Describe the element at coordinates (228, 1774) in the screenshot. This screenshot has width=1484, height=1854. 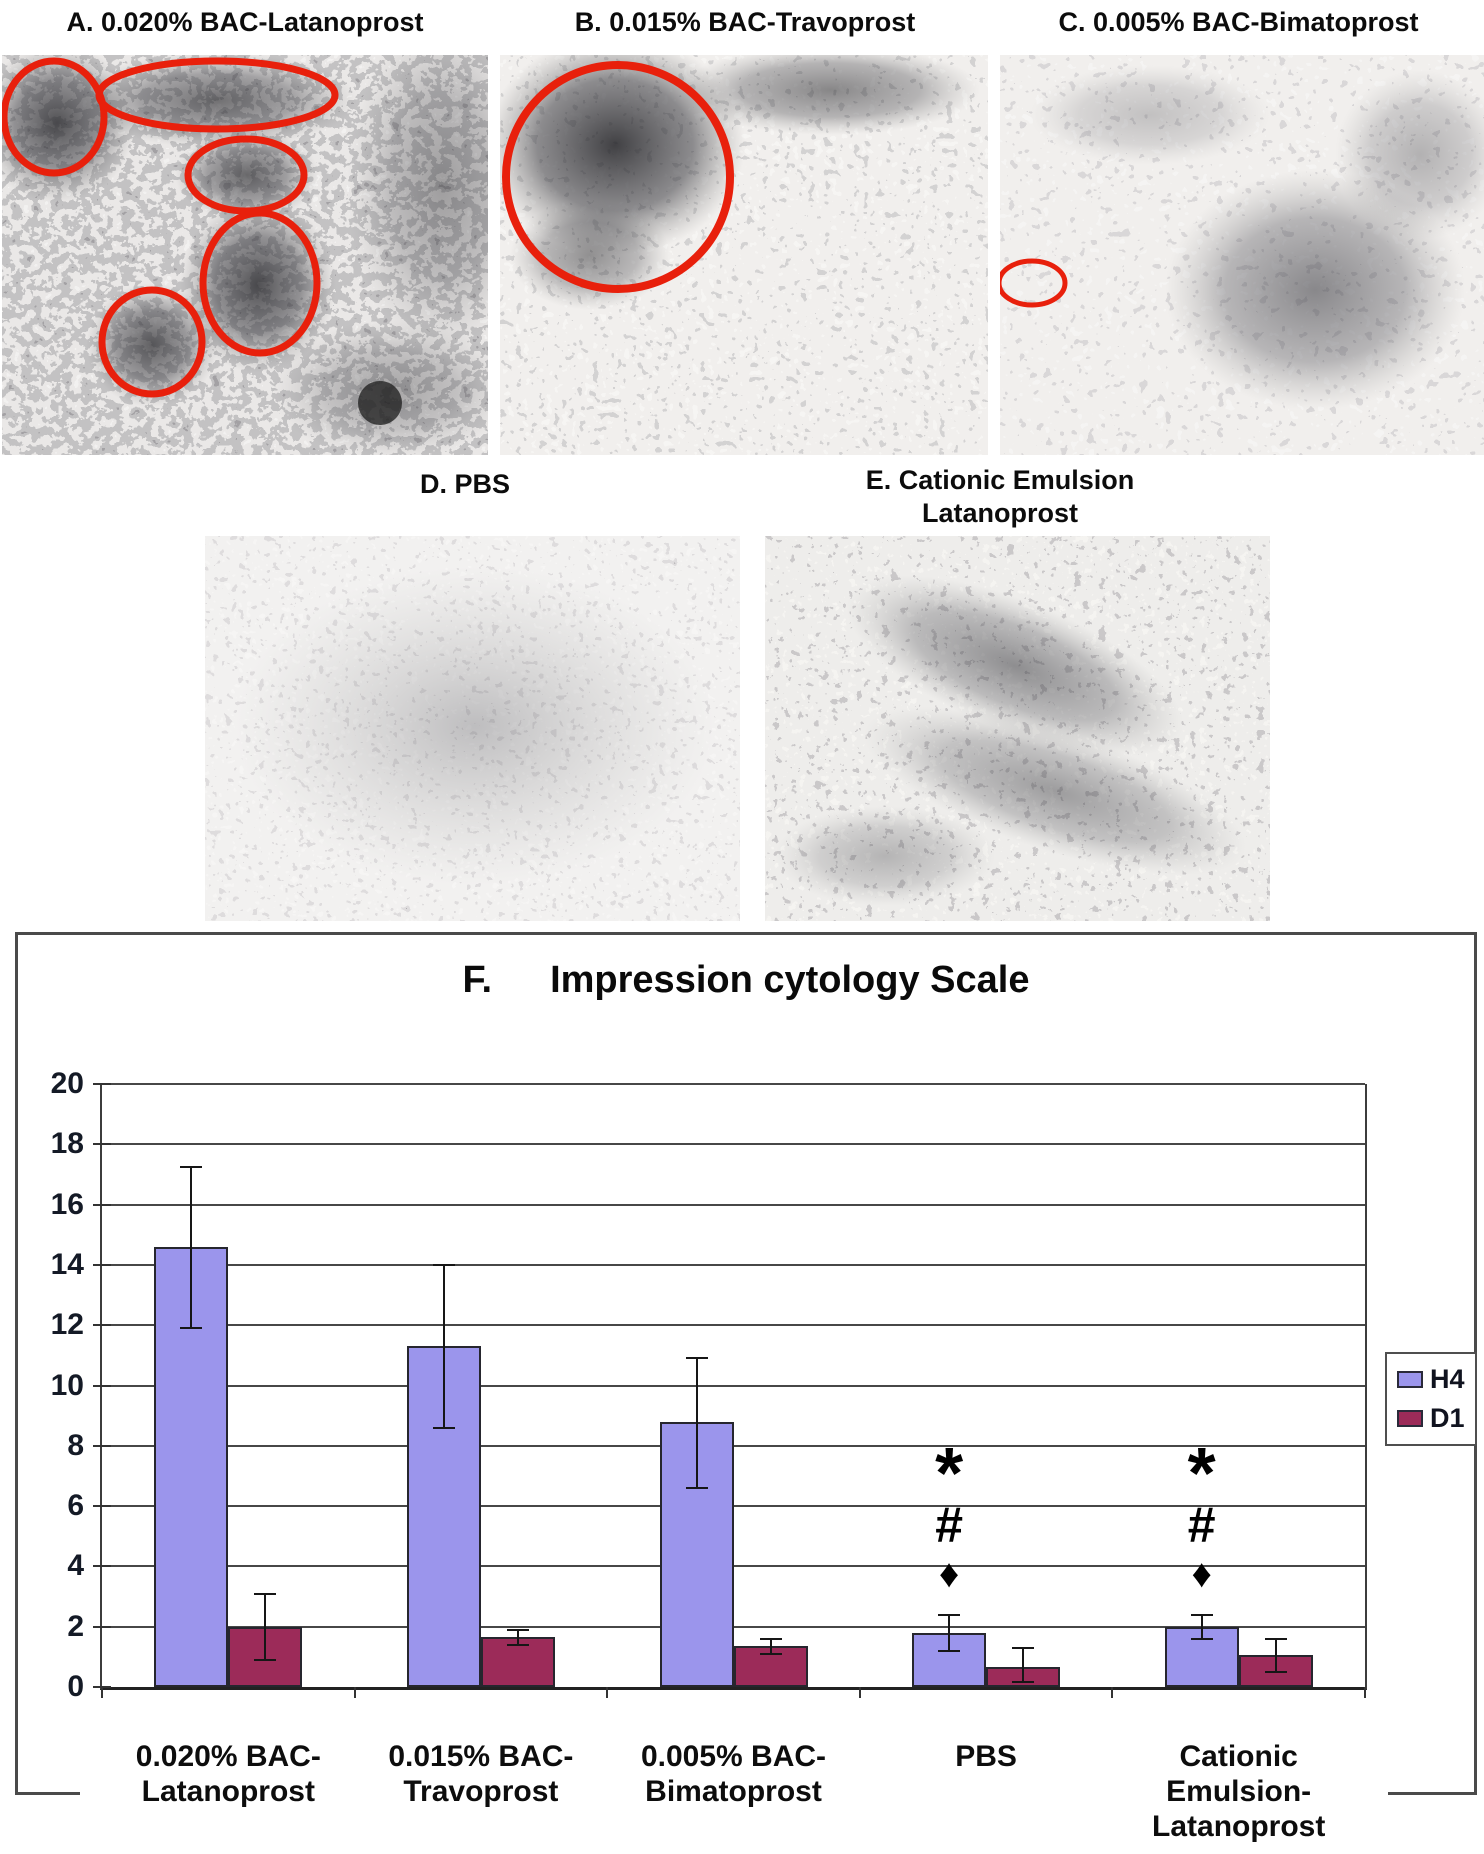
I see `x-category-label: 0.020% BAC- Latanoprost` at that location.